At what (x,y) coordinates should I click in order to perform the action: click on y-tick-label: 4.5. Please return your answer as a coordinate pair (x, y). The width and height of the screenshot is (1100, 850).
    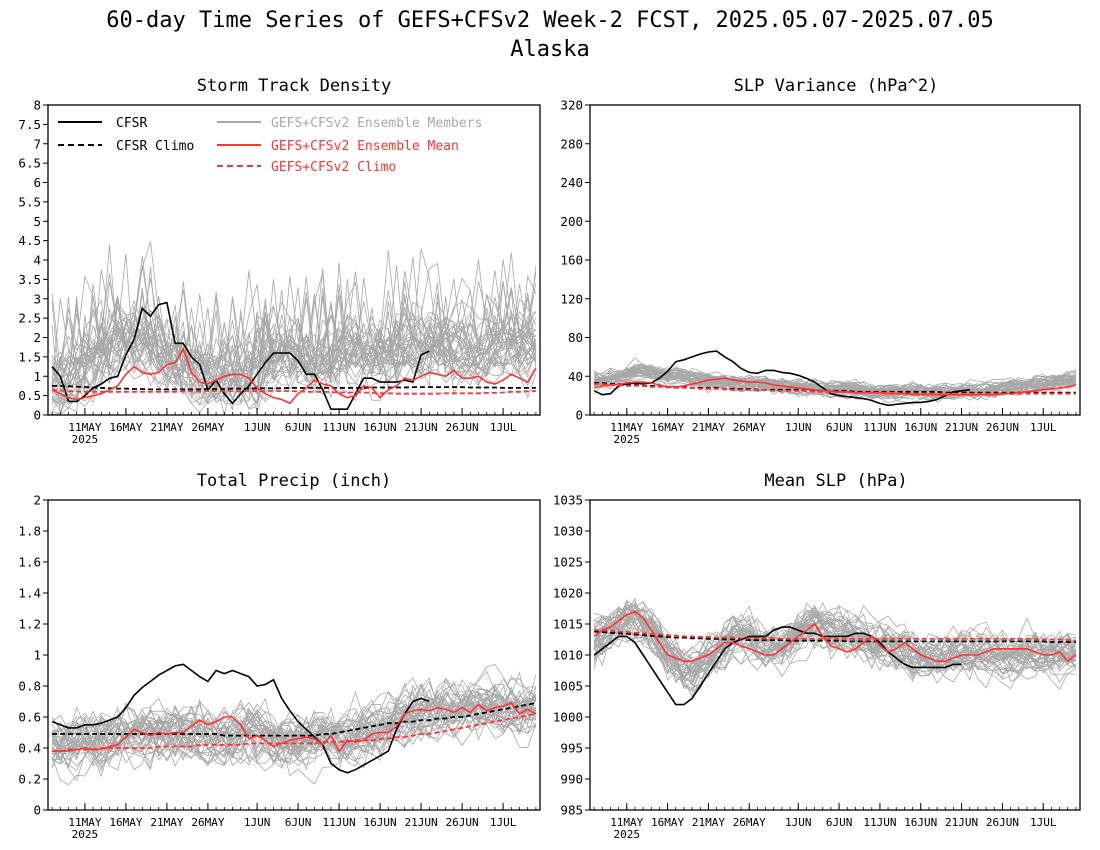
    Looking at the image, I should click on (29, 240).